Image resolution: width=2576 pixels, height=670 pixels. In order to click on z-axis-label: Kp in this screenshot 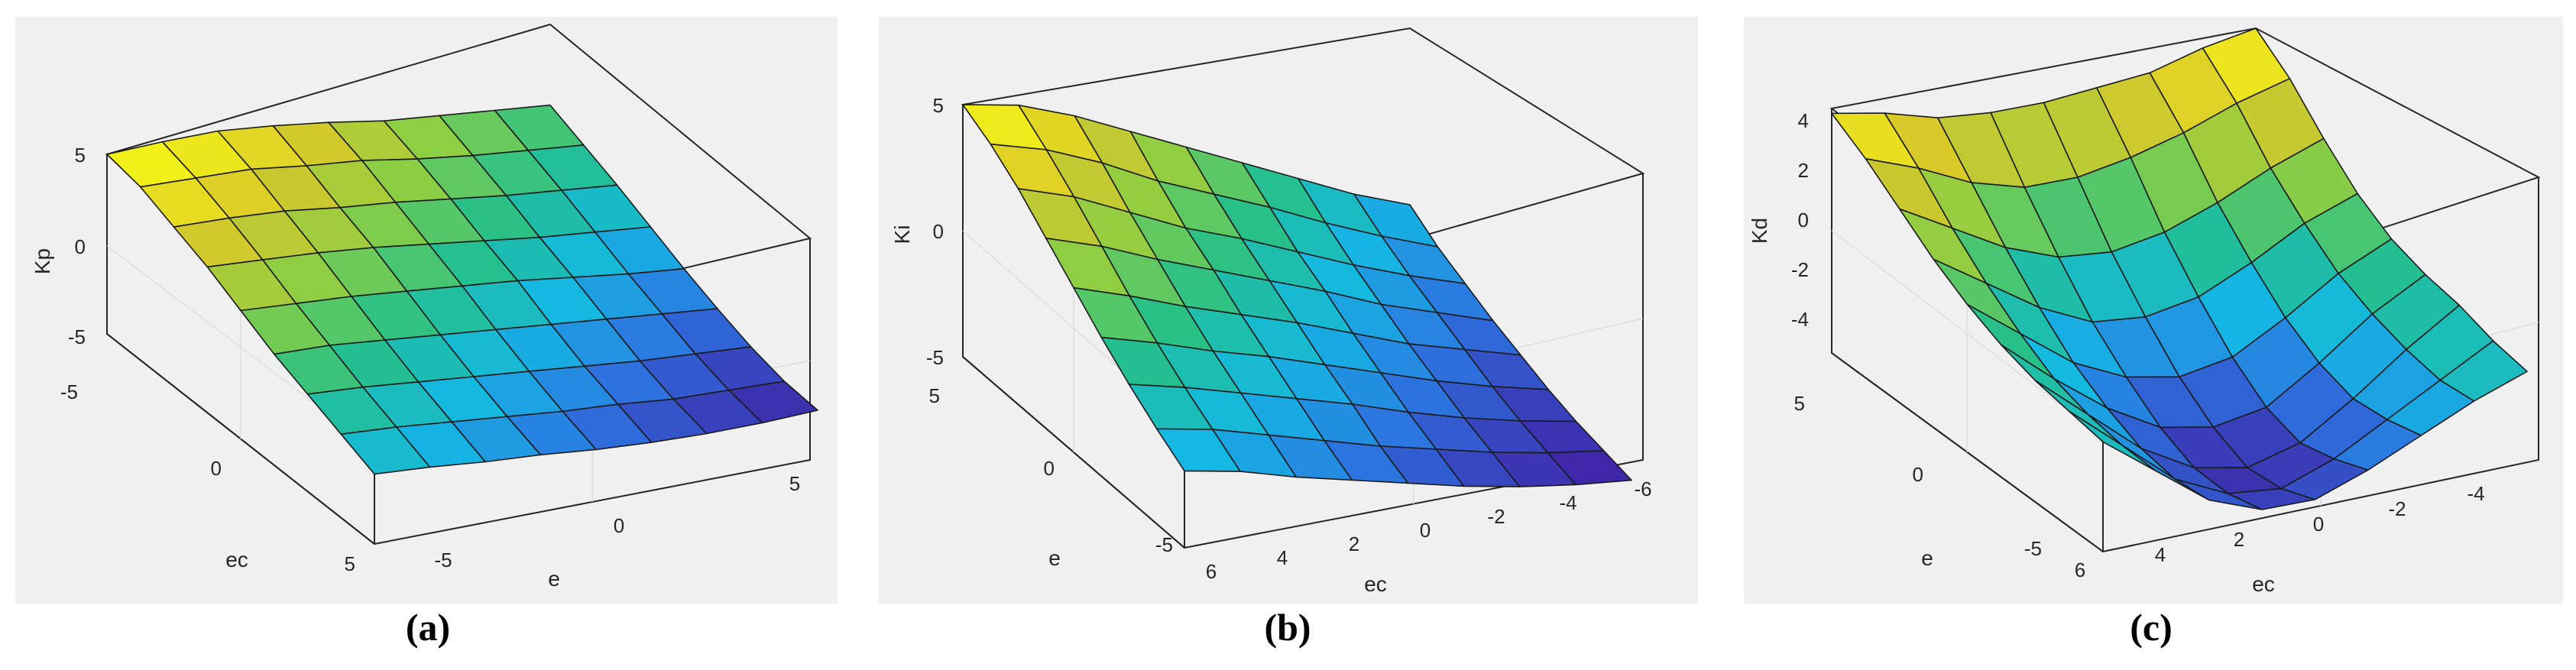, I will do `click(42, 261)`.